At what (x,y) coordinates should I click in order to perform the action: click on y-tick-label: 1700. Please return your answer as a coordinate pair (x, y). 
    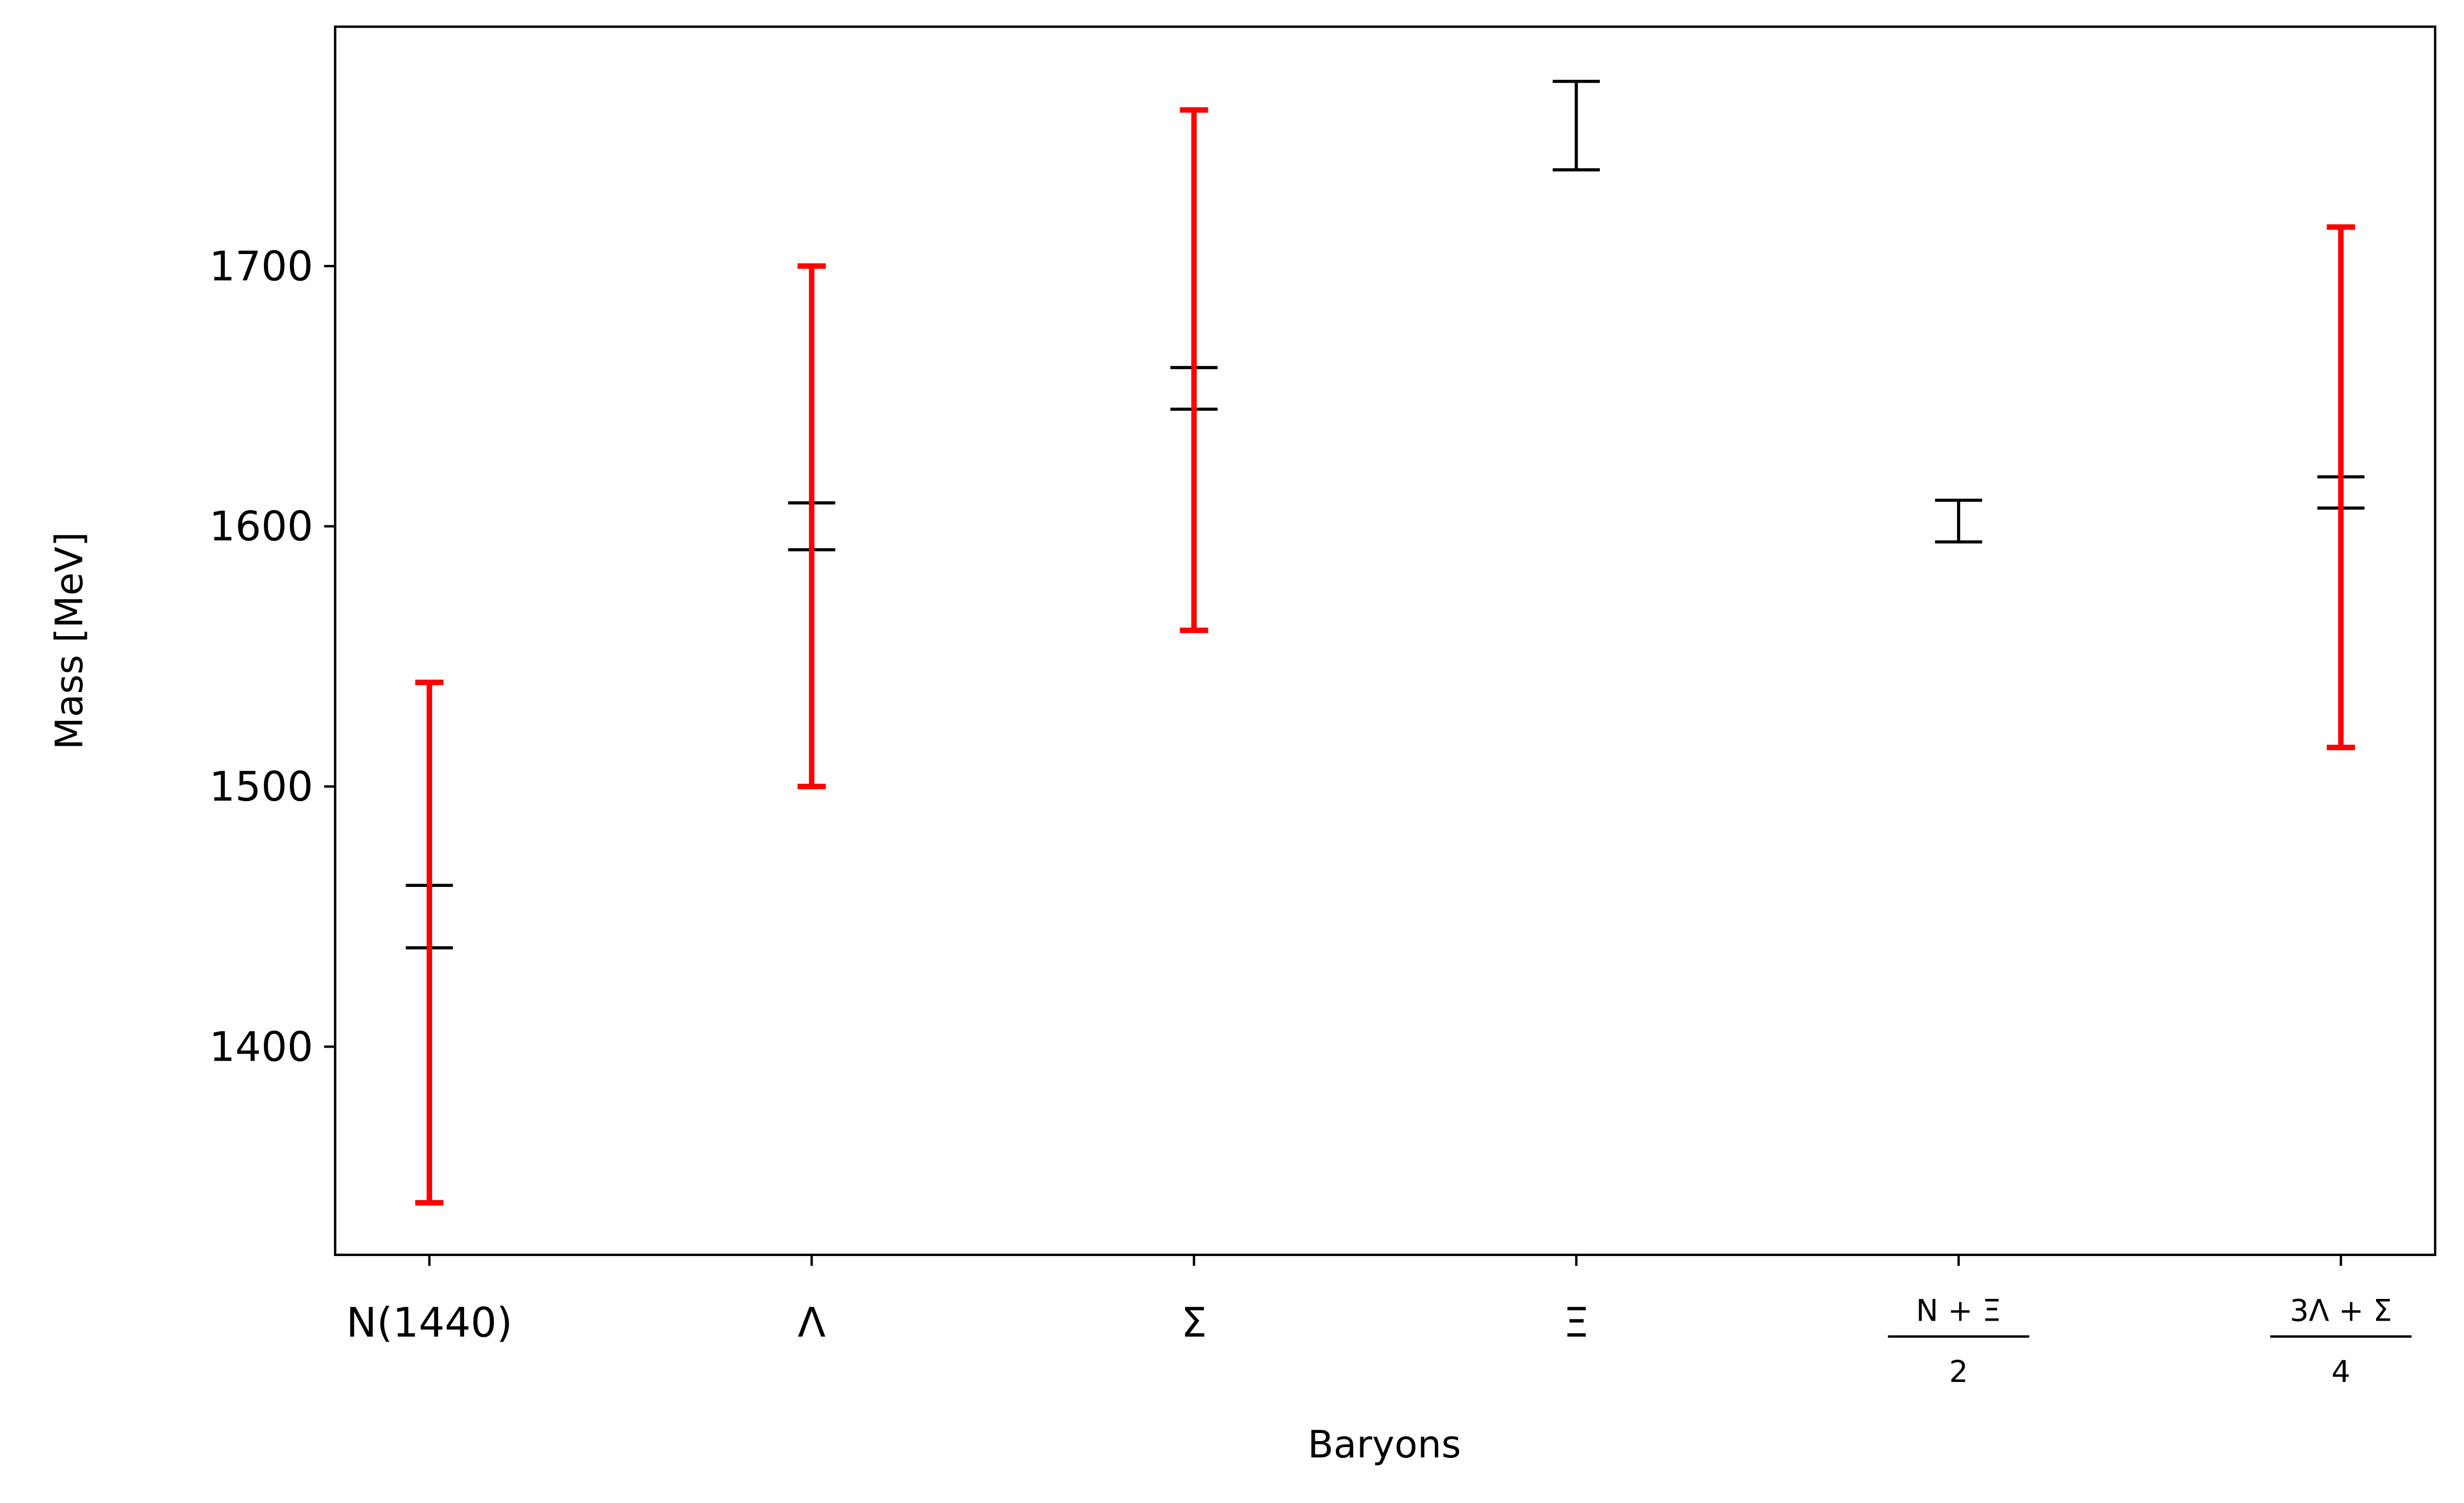
    Looking at the image, I should click on (261, 266).